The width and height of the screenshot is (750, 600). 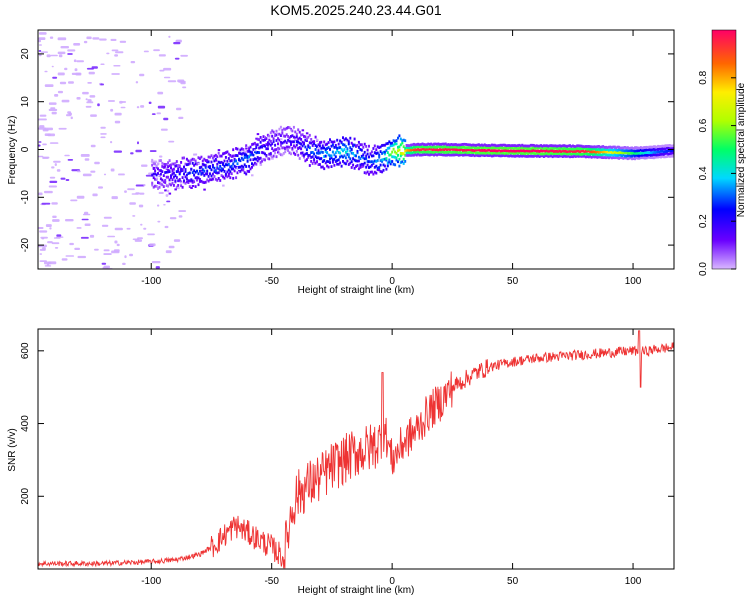 What do you see at coordinates (25, 423) in the screenshot?
I see `y-tick-label: 400` at bounding box center [25, 423].